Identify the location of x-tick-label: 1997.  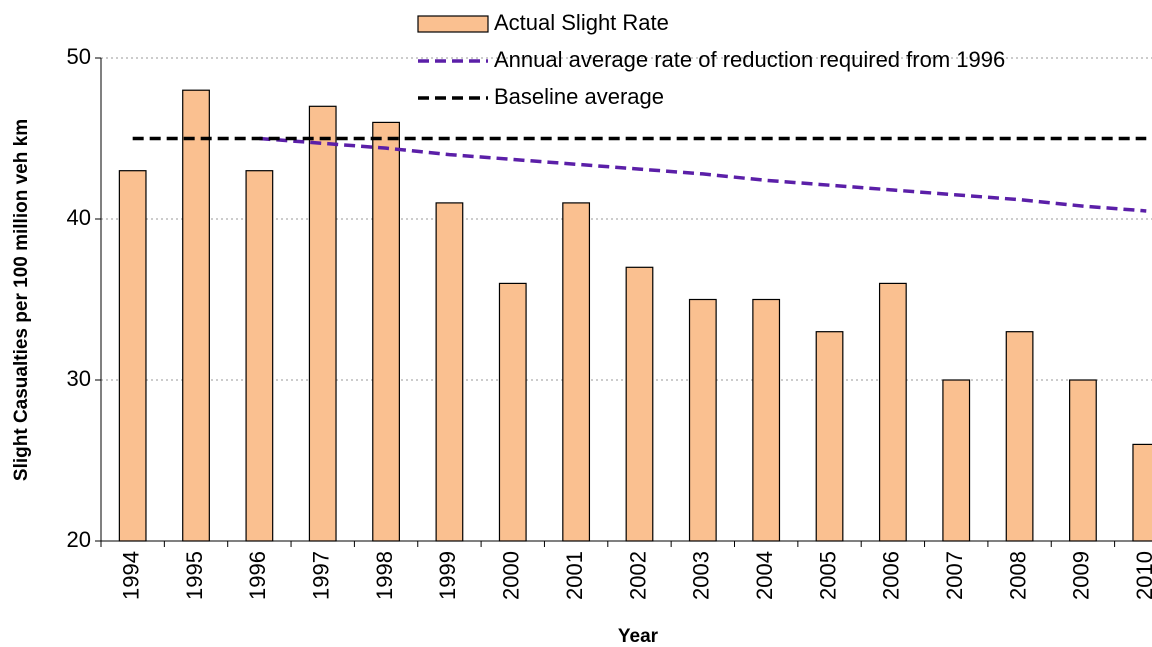
(321, 575).